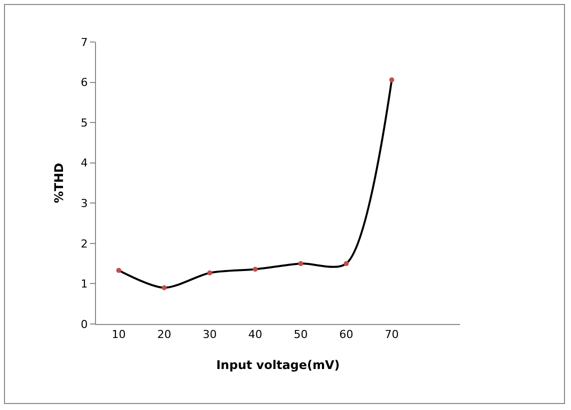 This screenshot has height=410, width=571. What do you see at coordinates (84, 203) in the screenshot?
I see `y-tick-label: 3` at bounding box center [84, 203].